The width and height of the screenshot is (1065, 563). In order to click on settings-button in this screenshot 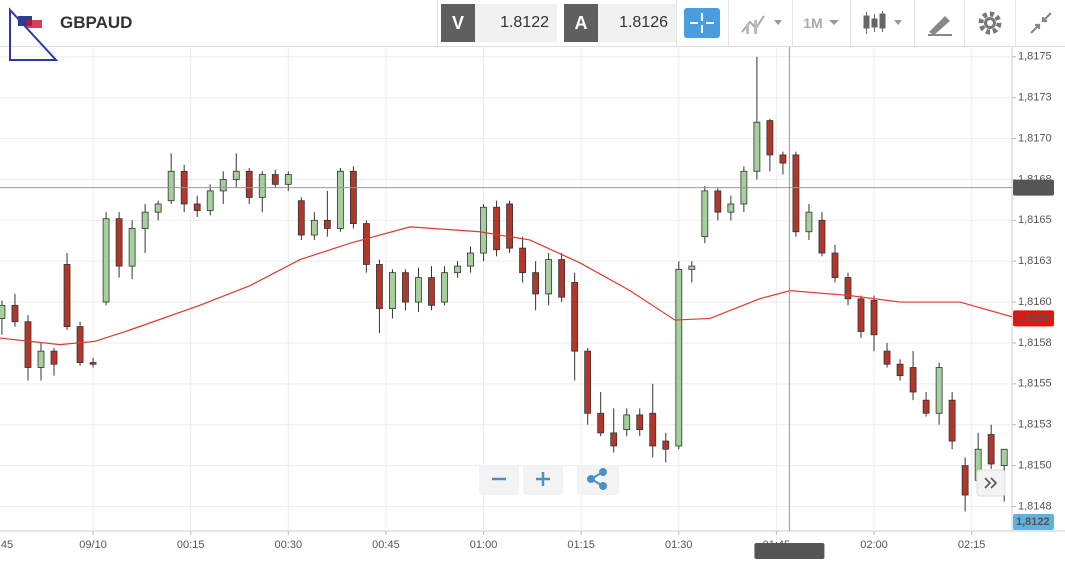, I will do `click(990, 23)`.